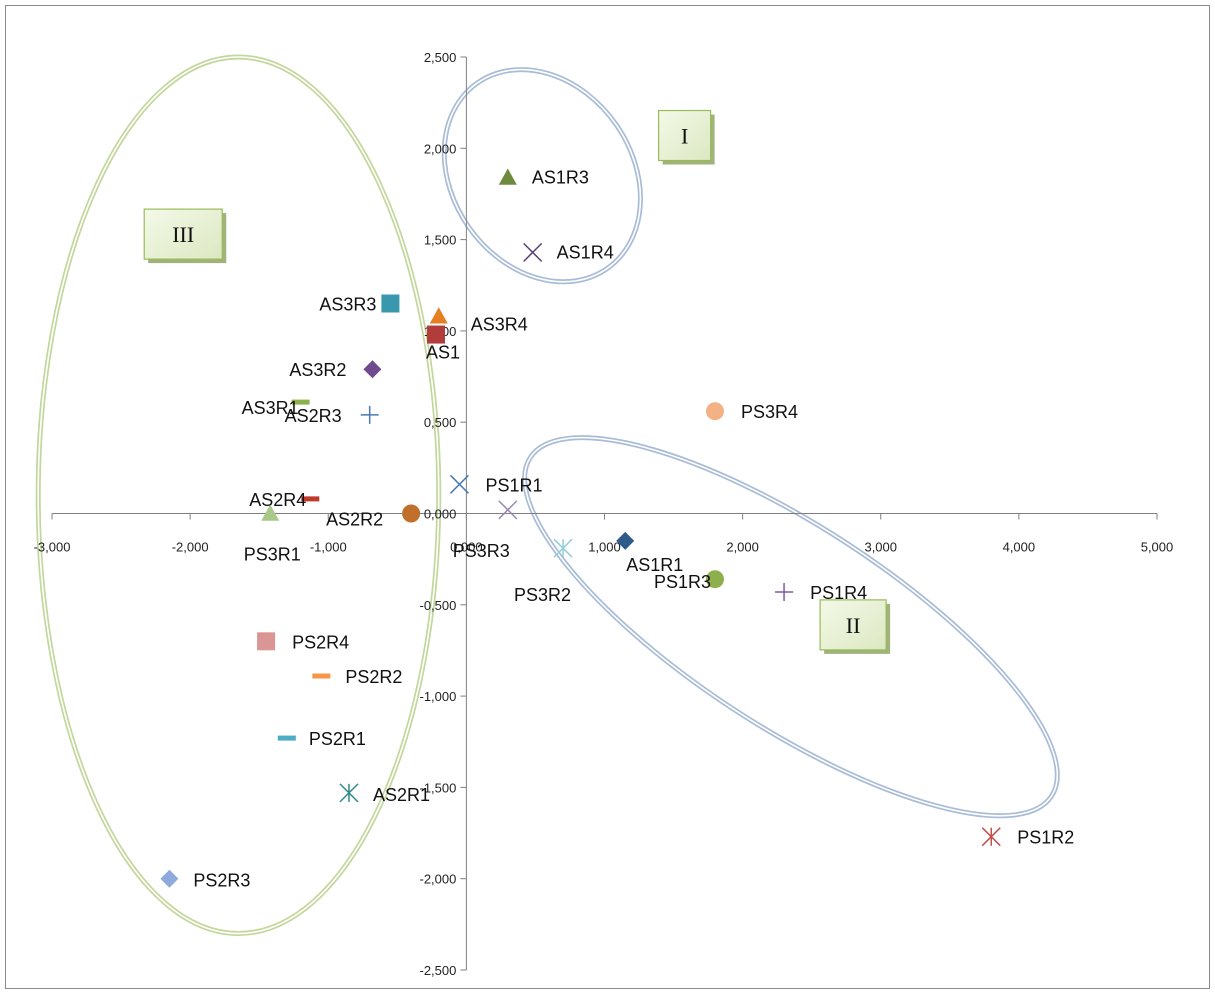 Image resolution: width=1215 pixels, height=993 pixels. I want to click on point-as2r3, so click(369, 414).